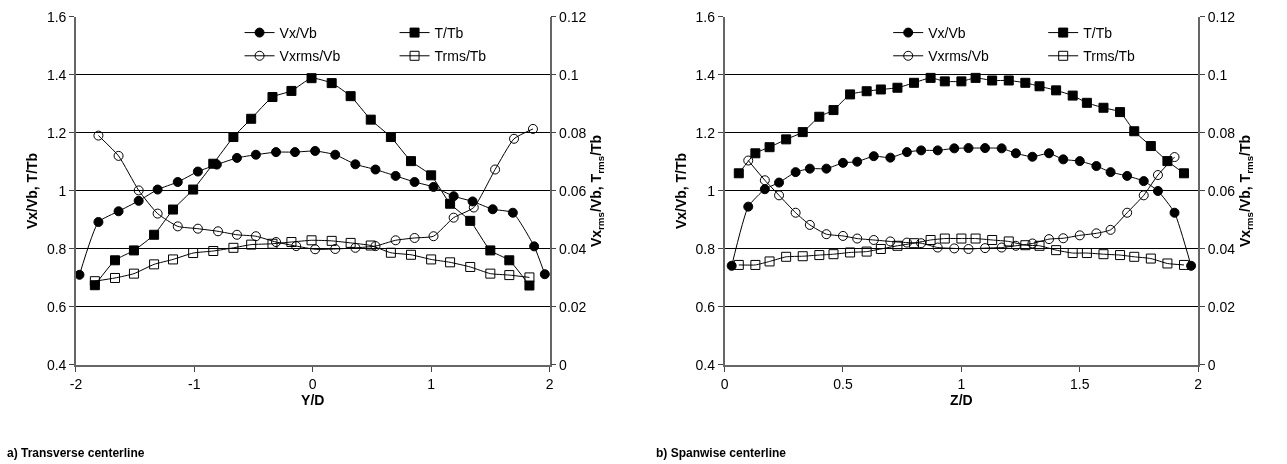 Image resolution: width=1287 pixels, height=464 pixels. Describe the element at coordinates (843, 383) in the screenshot. I see `x-tick-label: 0.5` at that location.